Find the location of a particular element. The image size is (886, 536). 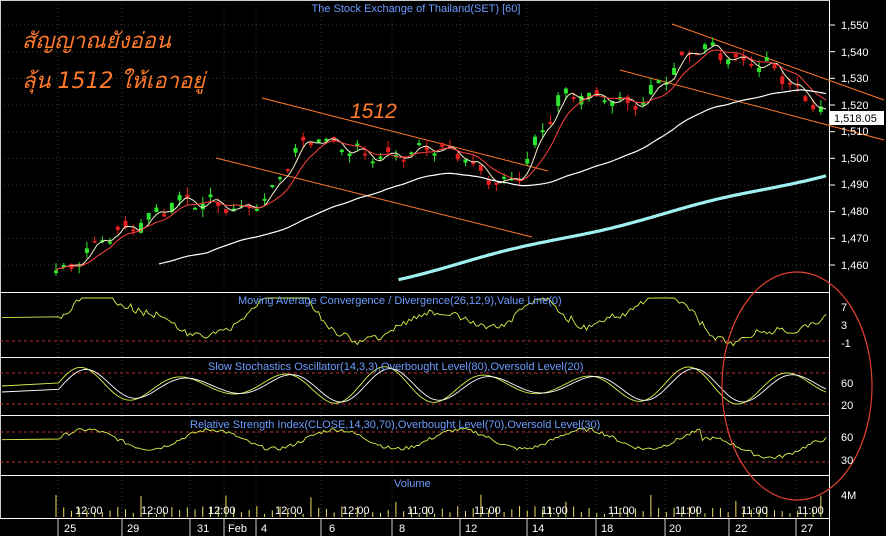

time-label-lower: 29 is located at coordinates (133, 529).